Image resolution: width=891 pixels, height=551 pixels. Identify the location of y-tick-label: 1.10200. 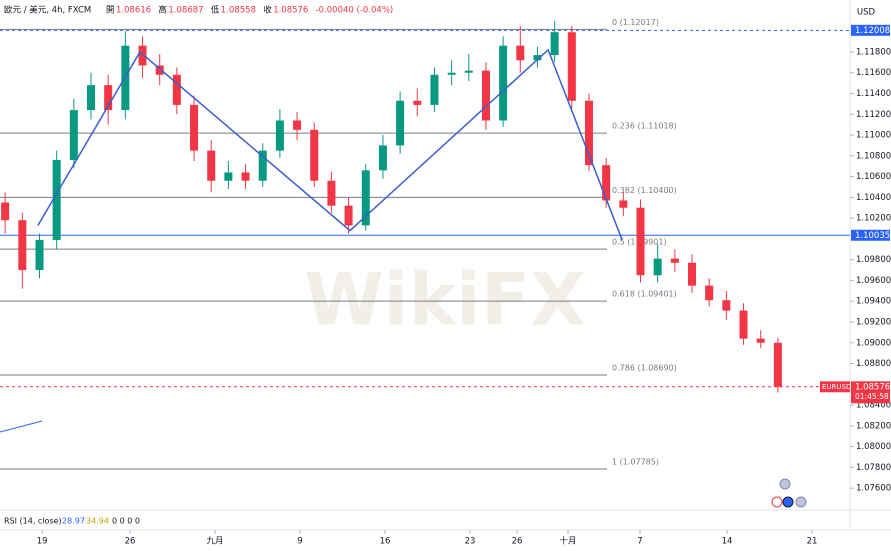
(873, 219).